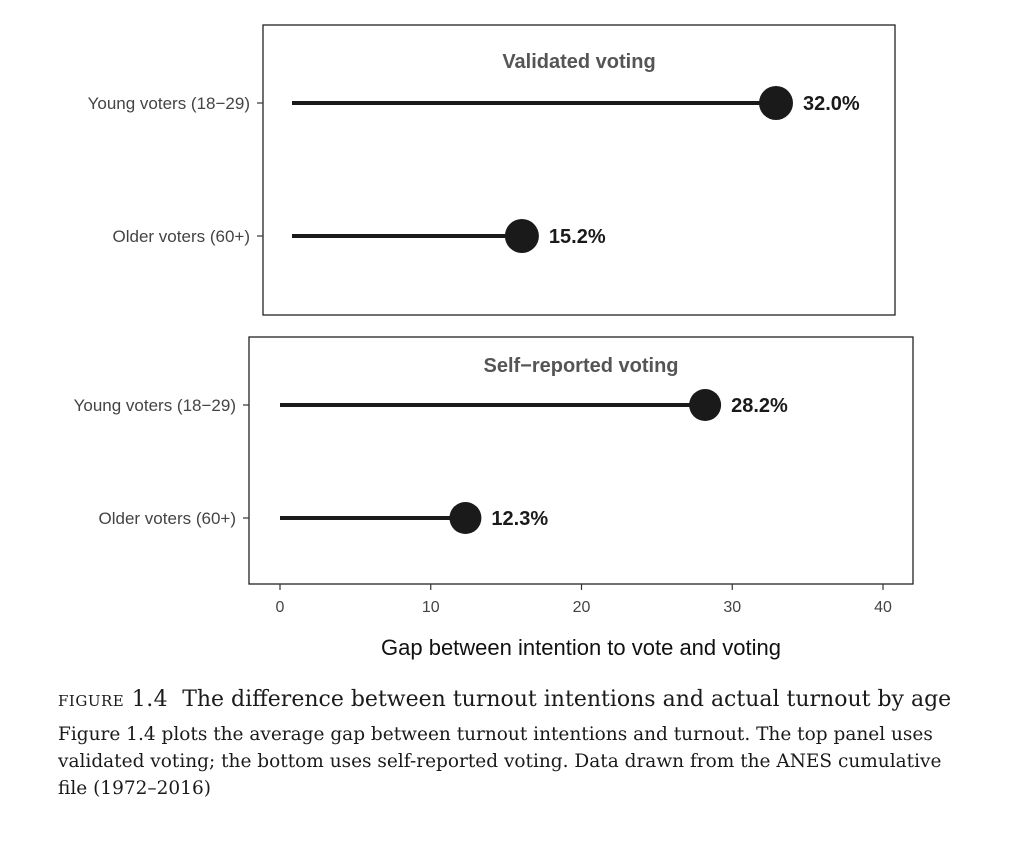 The height and width of the screenshot is (855, 1024). What do you see at coordinates (431, 607) in the screenshot?
I see `x-tick-label: 10` at bounding box center [431, 607].